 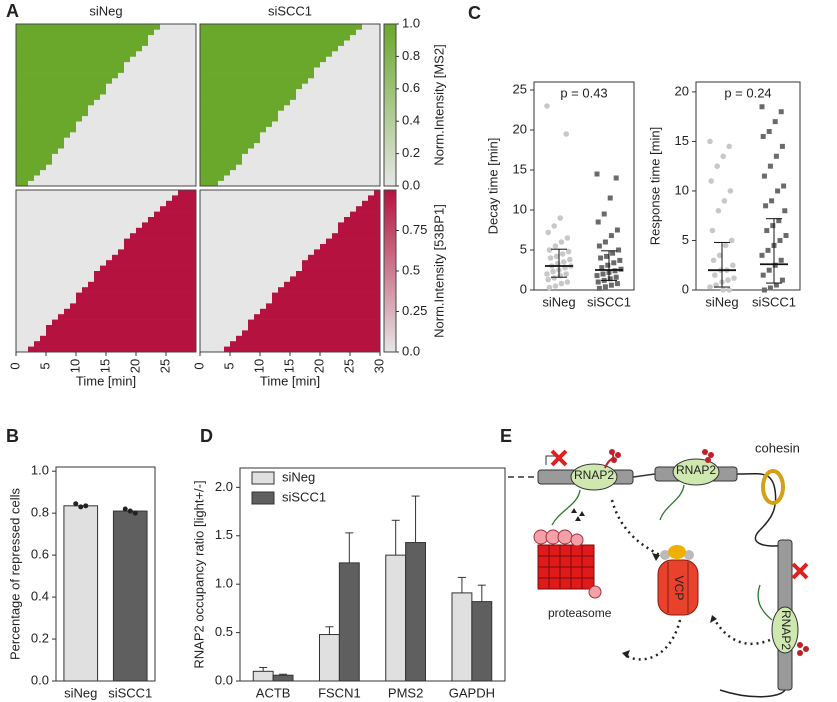 I want to click on y-tick-label: 1.5, so click(x=224, y=534).